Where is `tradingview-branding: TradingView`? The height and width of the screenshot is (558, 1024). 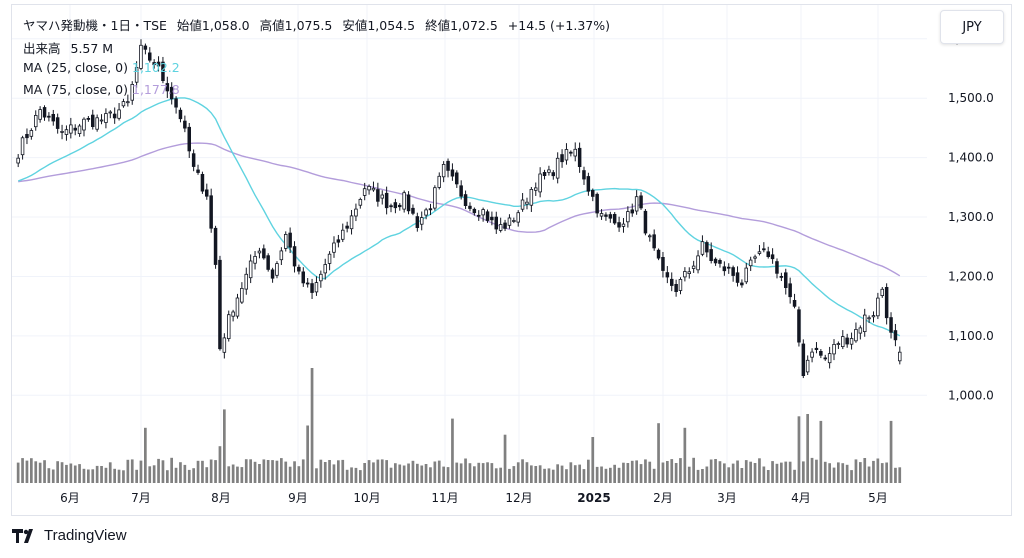 tradingview-branding: TradingView is located at coordinates (69, 535).